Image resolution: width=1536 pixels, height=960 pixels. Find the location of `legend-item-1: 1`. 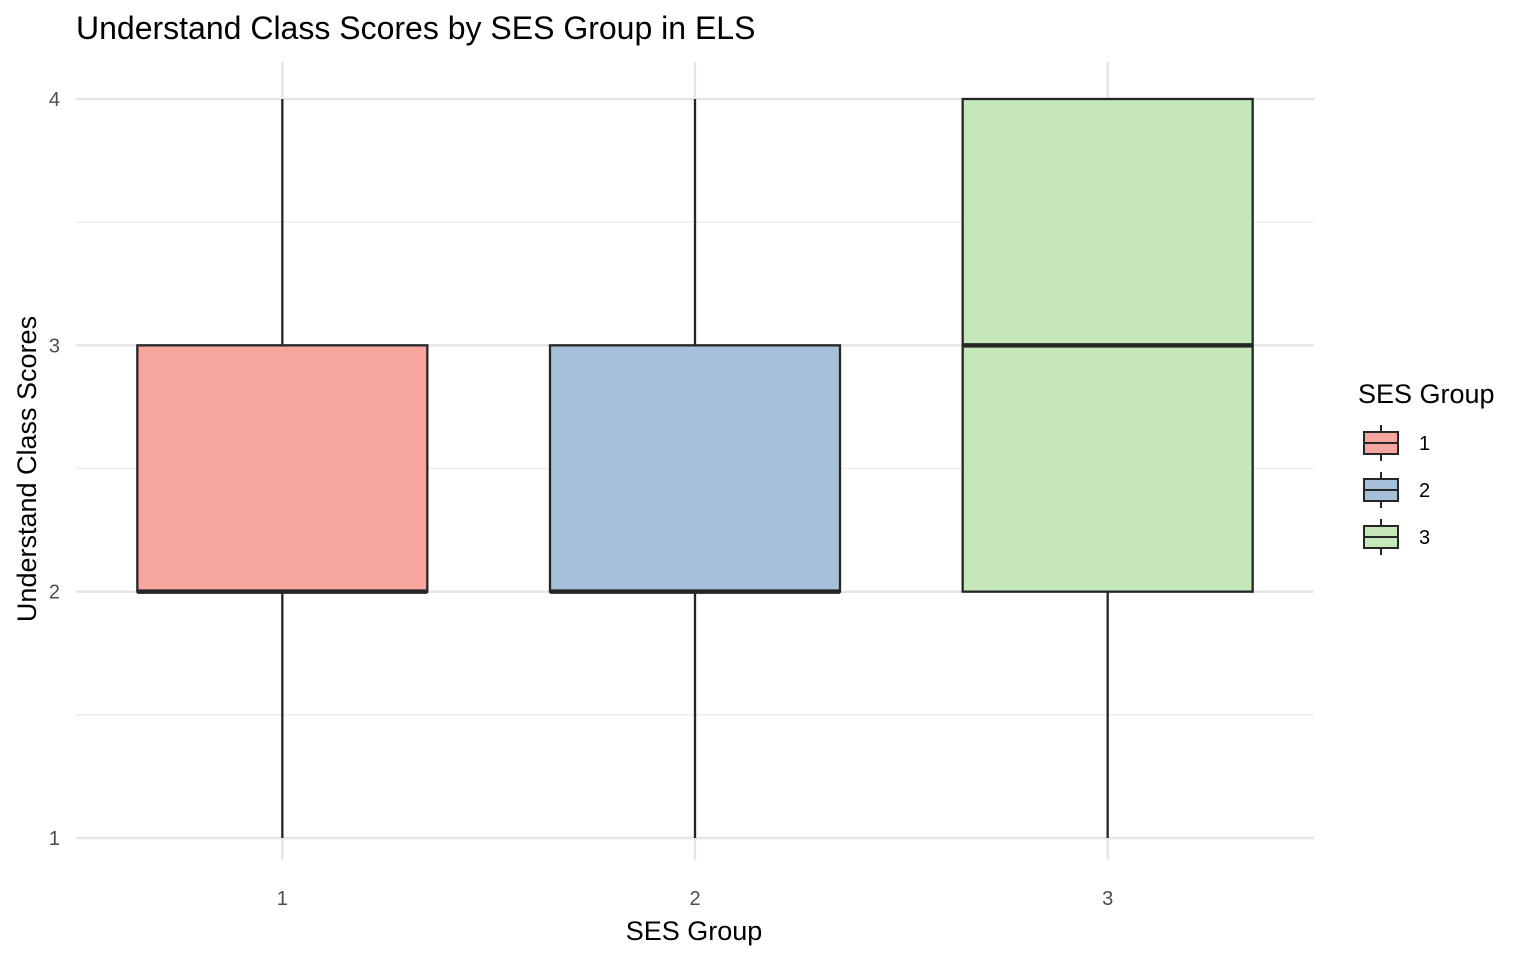

legend-item-1: 1 is located at coordinates (1396, 443).